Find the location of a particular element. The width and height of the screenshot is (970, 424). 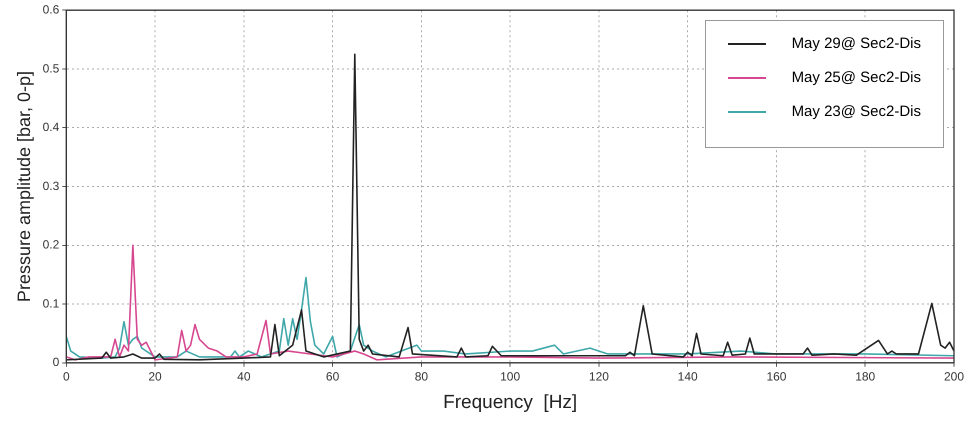

x-tick-label: 140 is located at coordinates (688, 376).